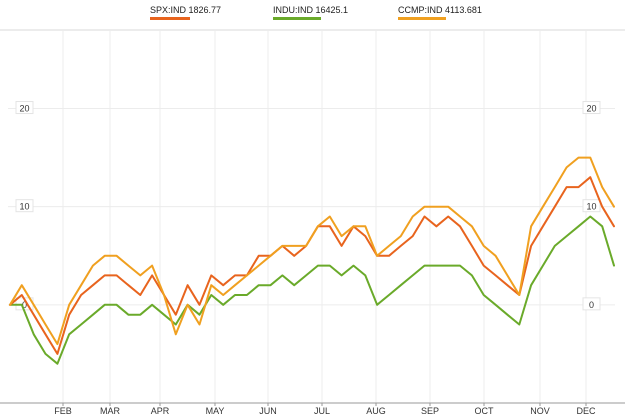  I want to click on y-tick-label-right-20: 20, so click(591, 109).